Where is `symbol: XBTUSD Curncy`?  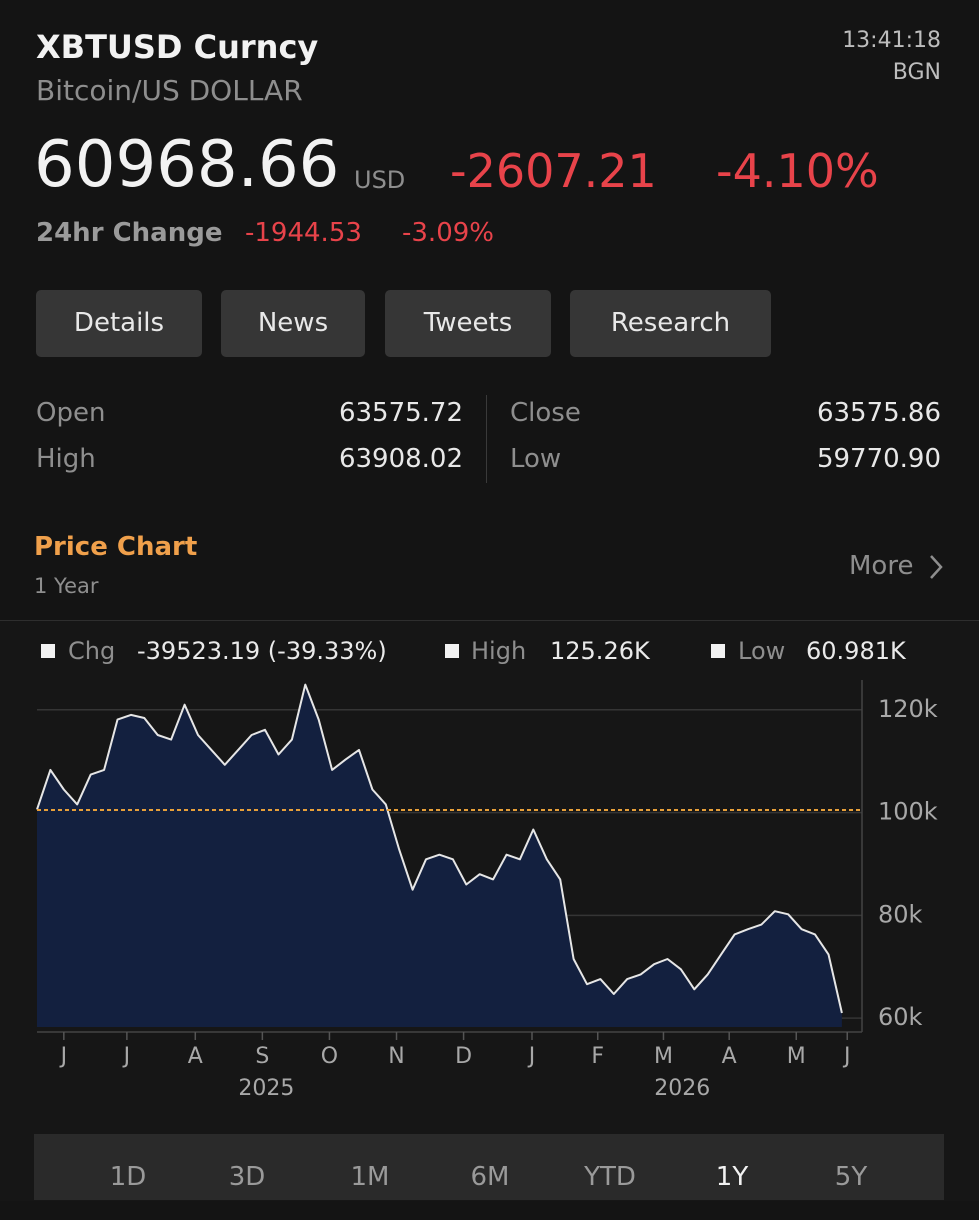
symbol: XBTUSD Curncy is located at coordinates (177, 47).